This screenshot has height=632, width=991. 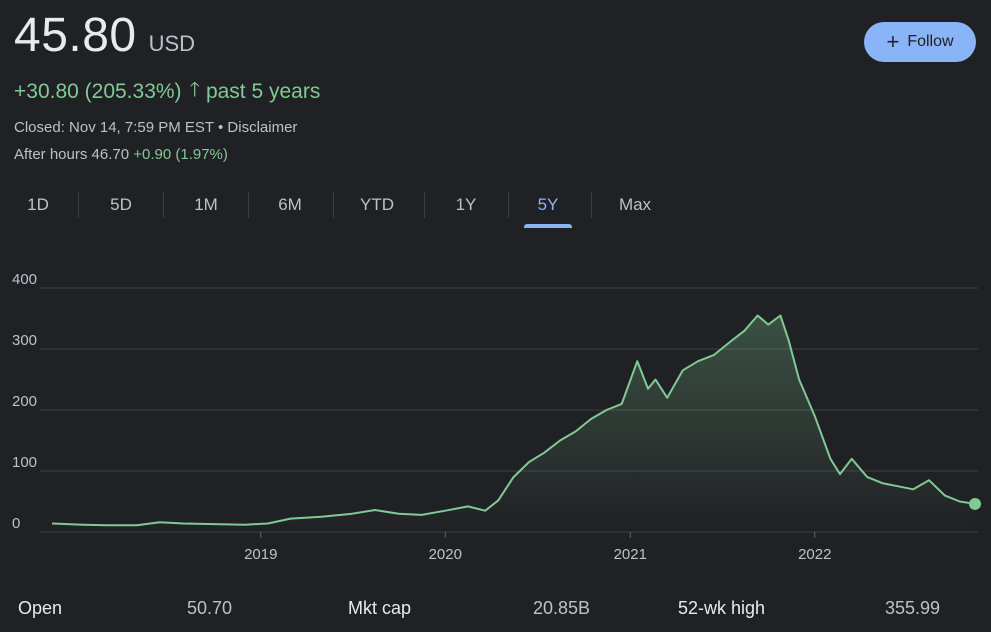 I want to click on x-tick-label: 2021, so click(x=630, y=554).